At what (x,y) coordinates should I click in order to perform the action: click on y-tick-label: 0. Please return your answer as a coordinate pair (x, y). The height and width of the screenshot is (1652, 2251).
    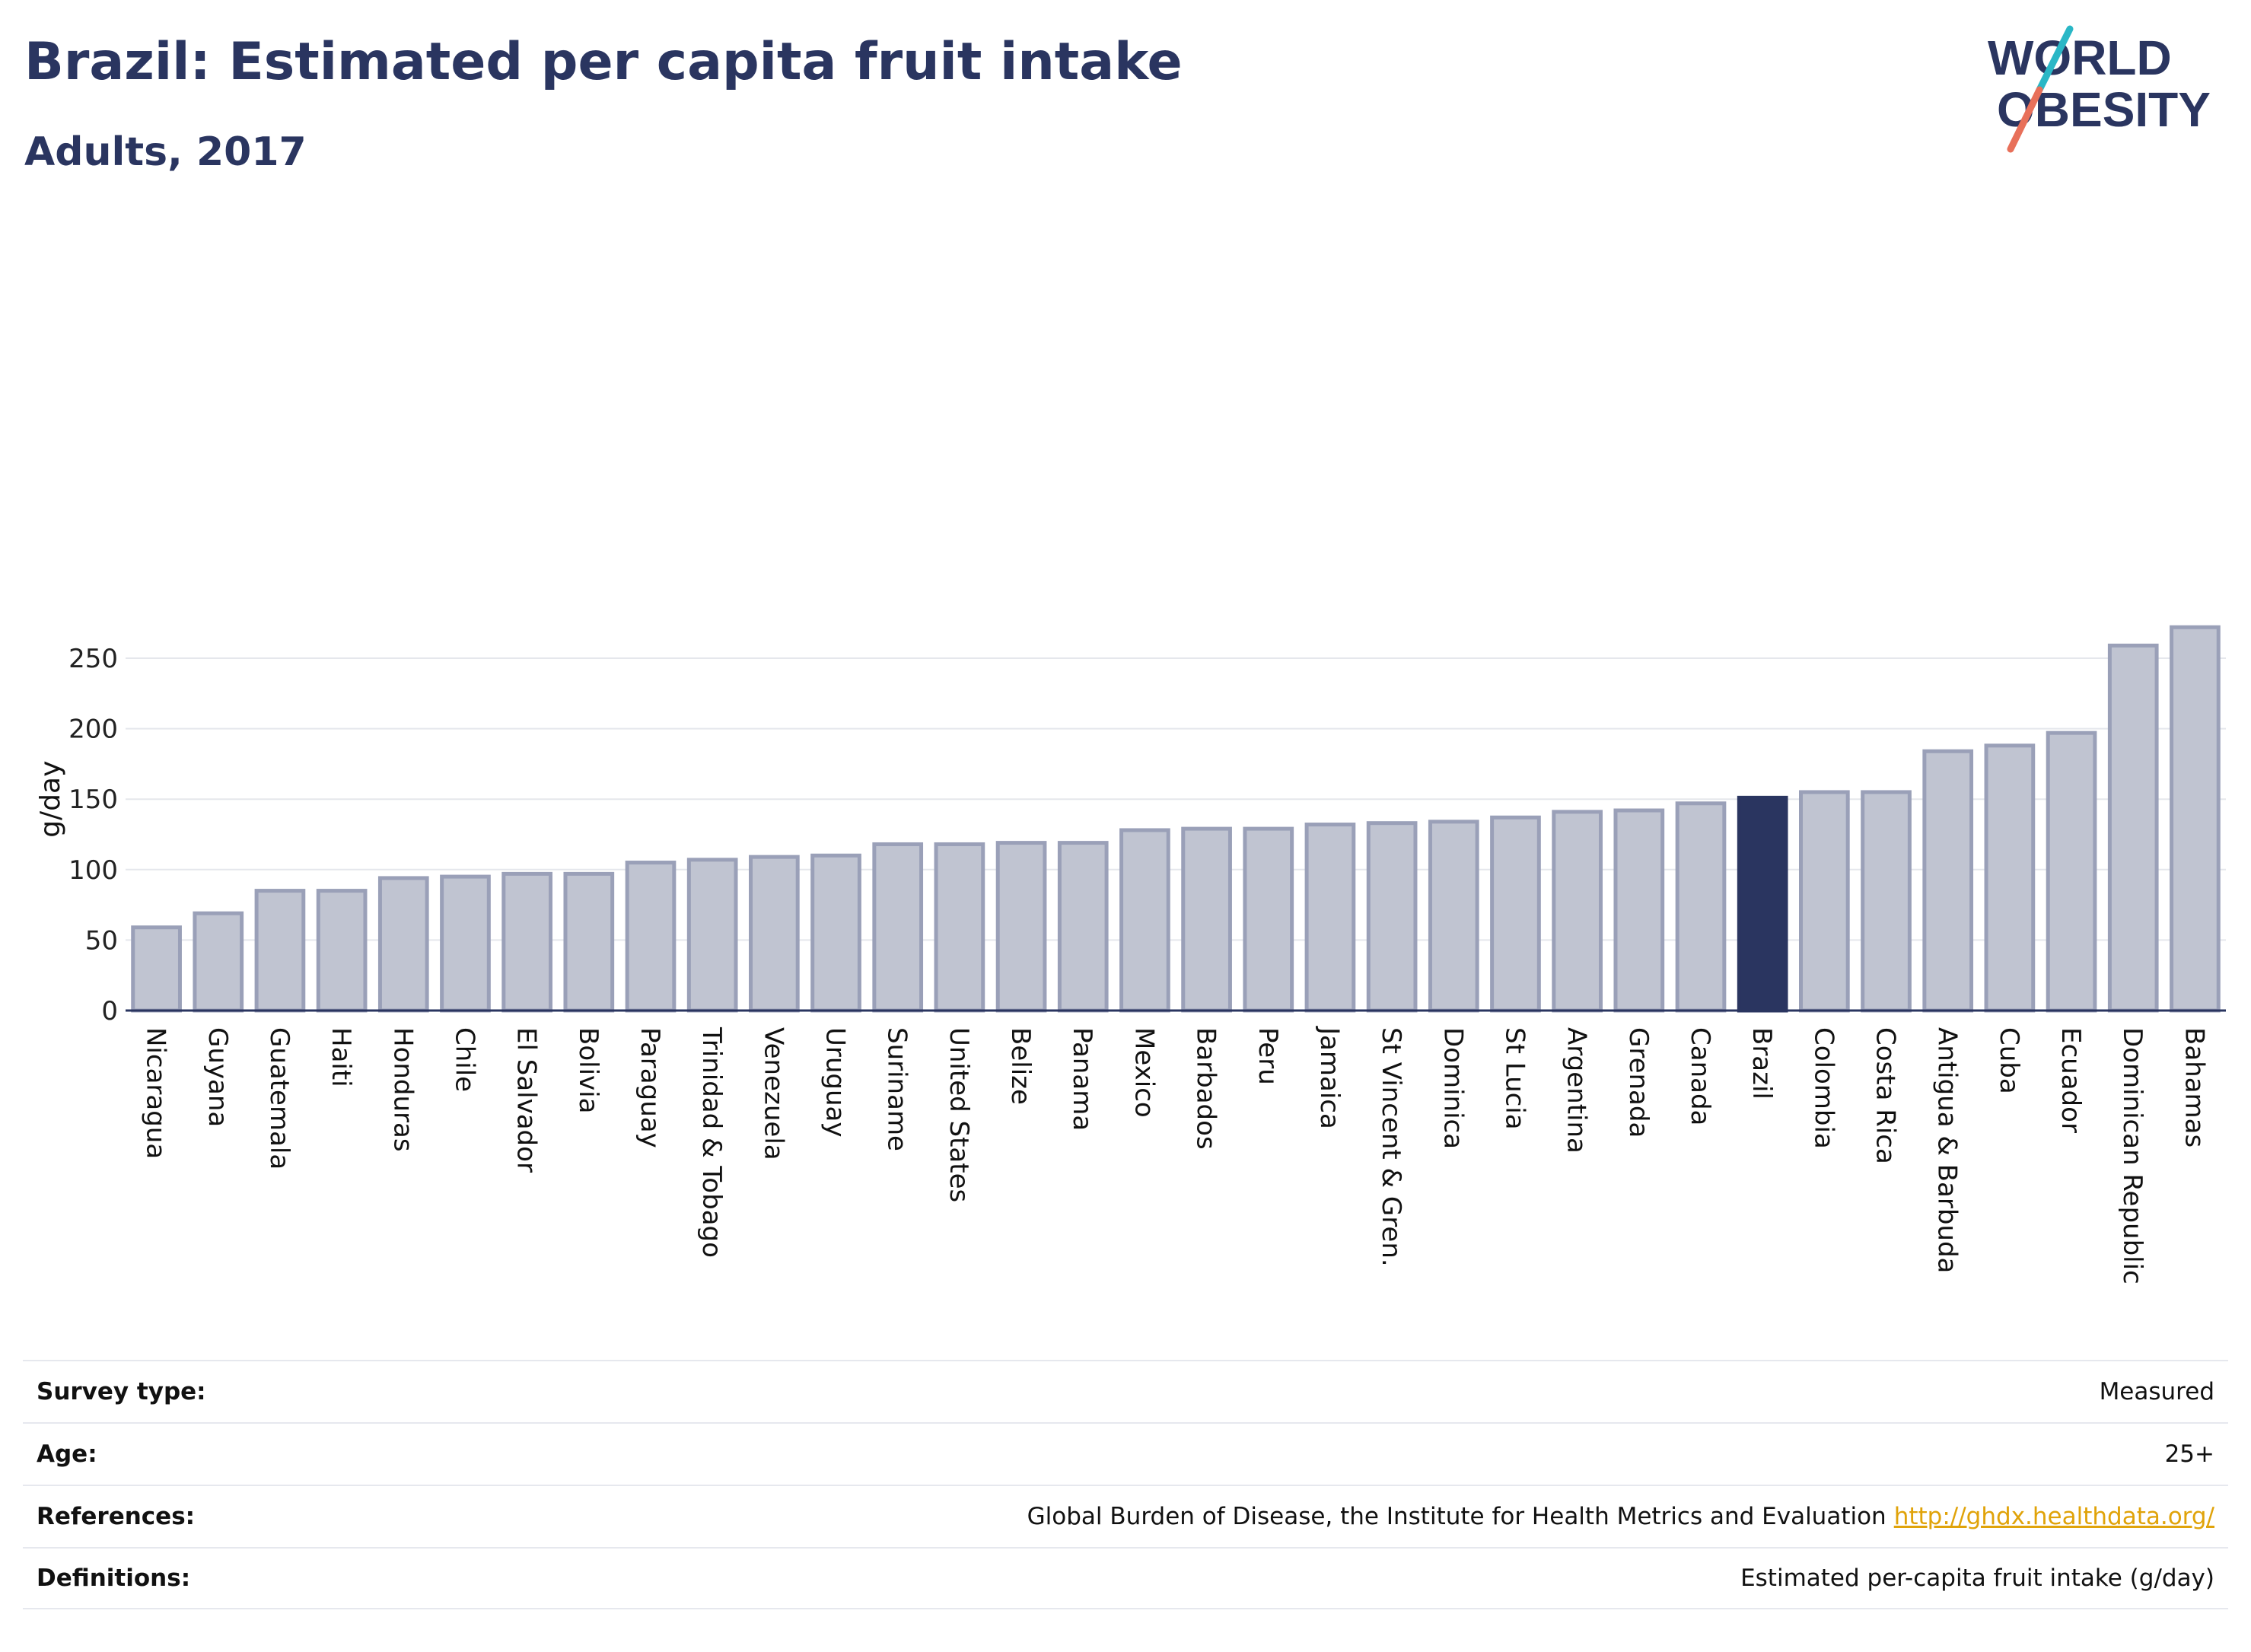
    Looking at the image, I should click on (109, 1011).